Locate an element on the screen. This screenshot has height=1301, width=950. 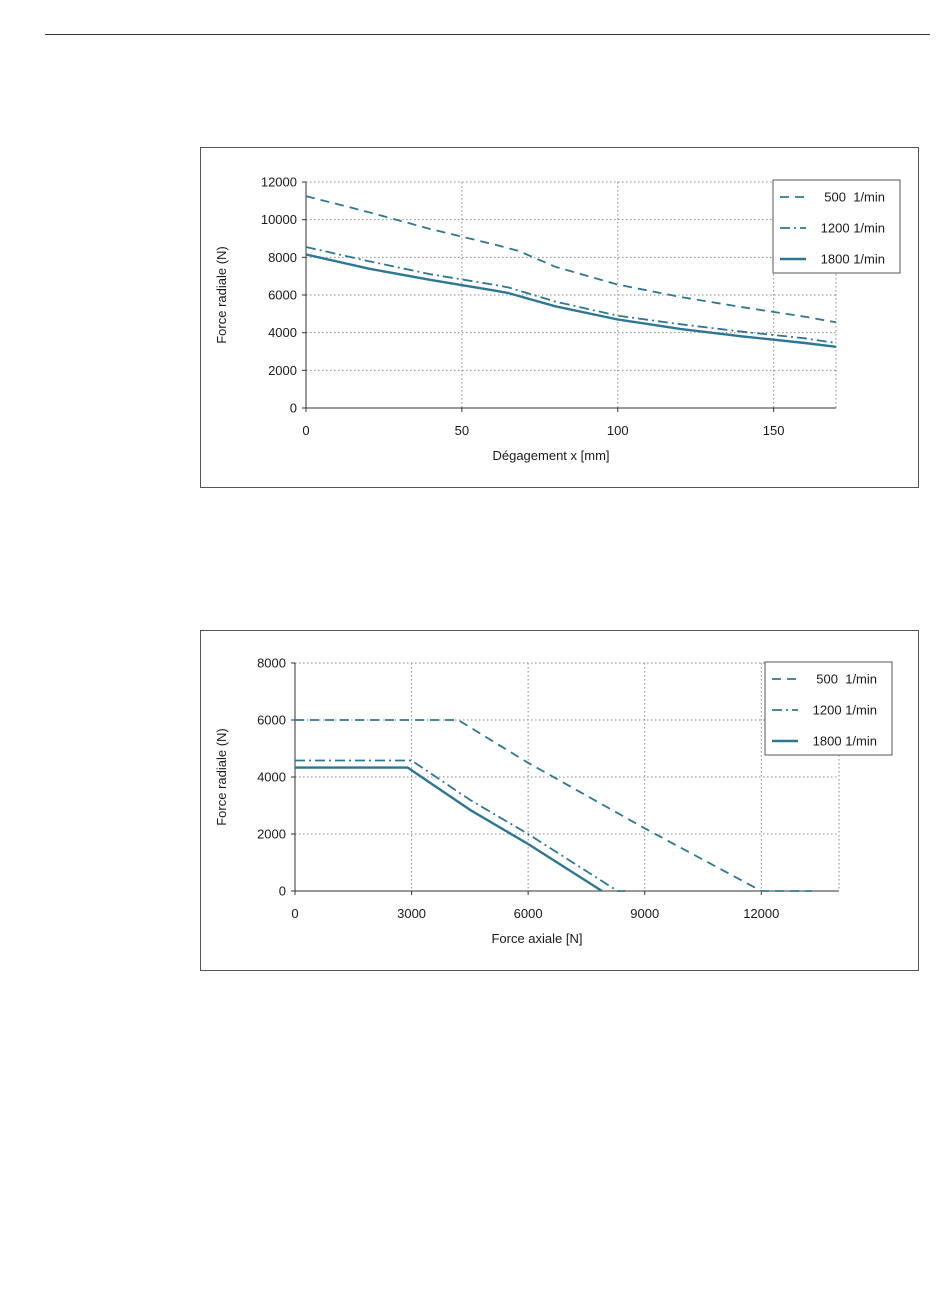
x-tick-label: 50 is located at coordinates (462, 430).